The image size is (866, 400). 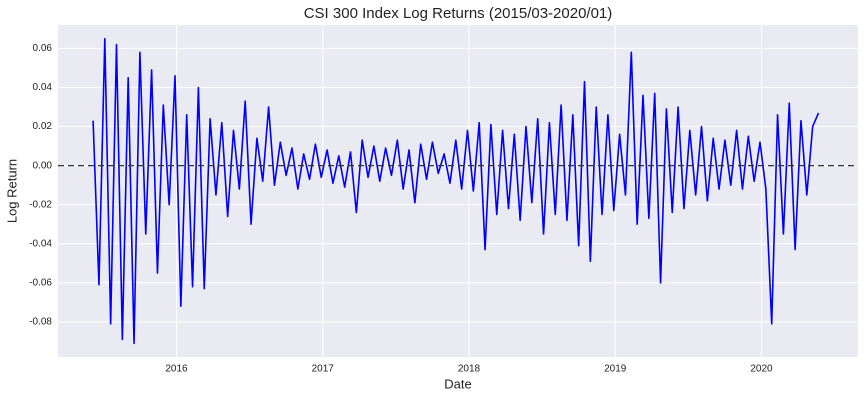 What do you see at coordinates (176, 369) in the screenshot?
I see `x-tick-label: 2016` at bounding box center [176, 369].